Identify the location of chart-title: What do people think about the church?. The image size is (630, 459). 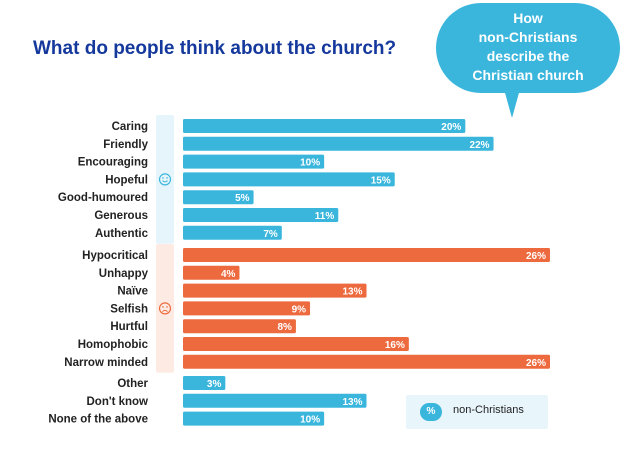
(215, 48).